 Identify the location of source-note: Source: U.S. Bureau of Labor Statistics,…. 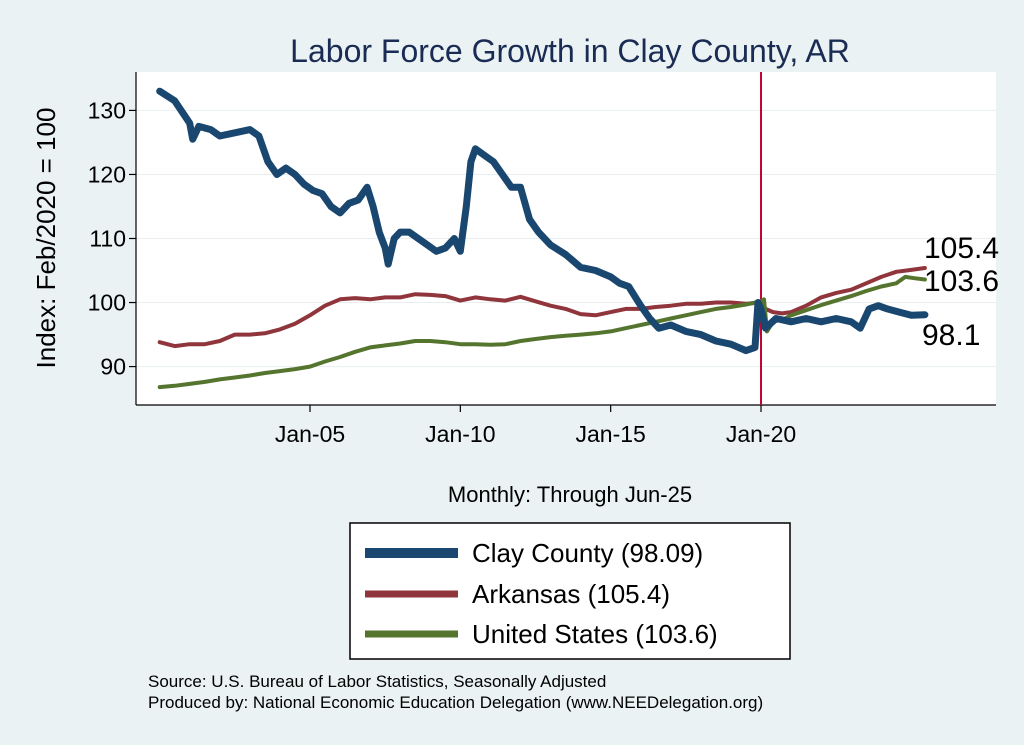
(377, 681).